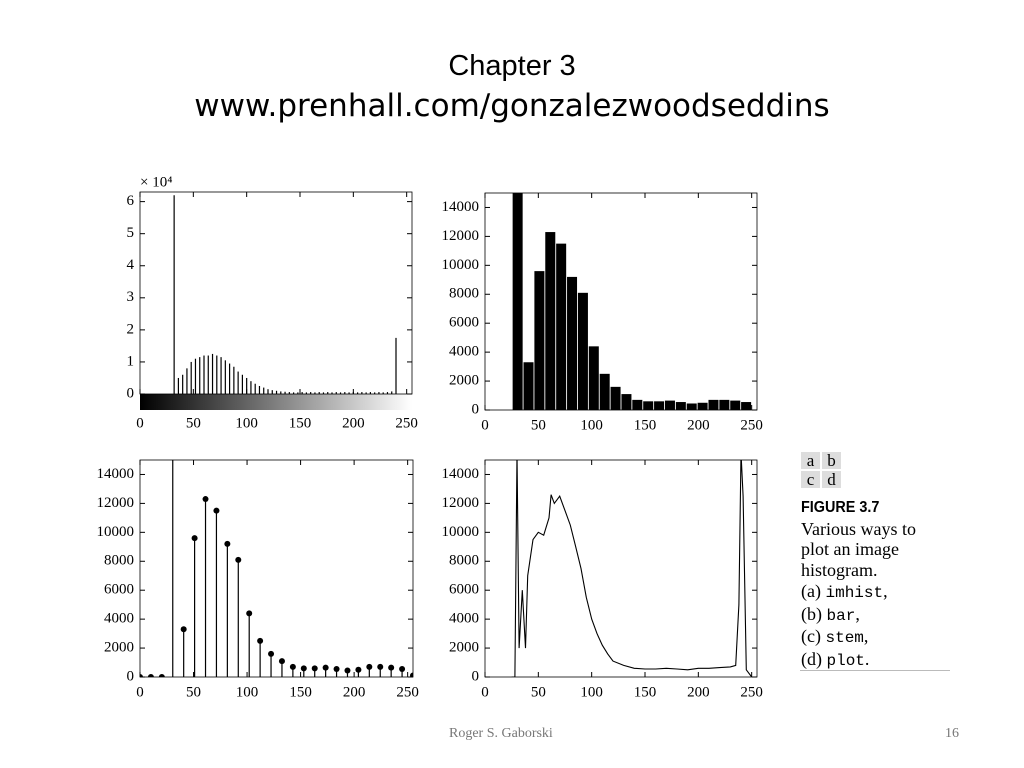 The height and width of the screenshot is (768, 1024). I want to click on caption-item: (b) bar,, so click(858, 615).